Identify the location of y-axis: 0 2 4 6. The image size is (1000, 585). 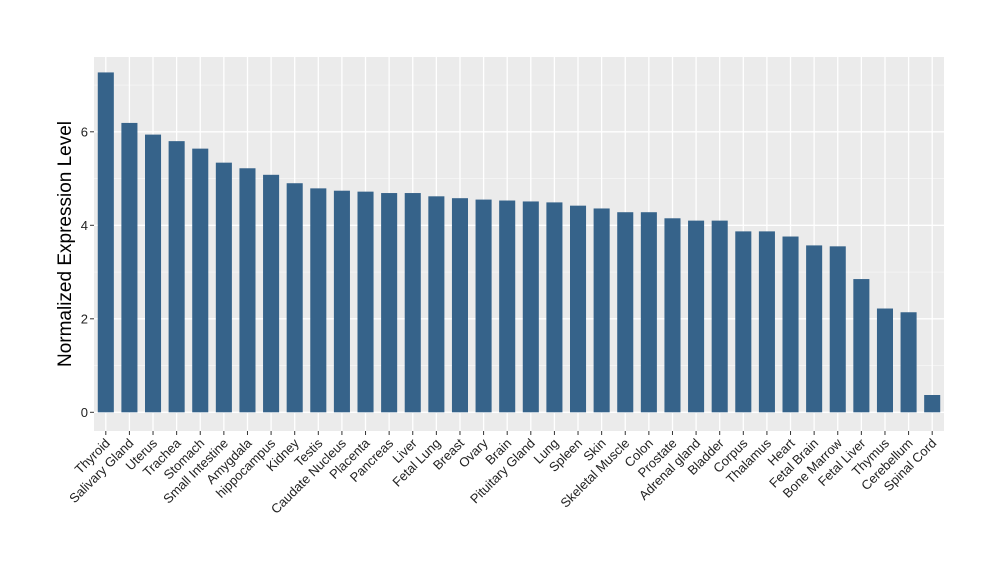
(87, 272).